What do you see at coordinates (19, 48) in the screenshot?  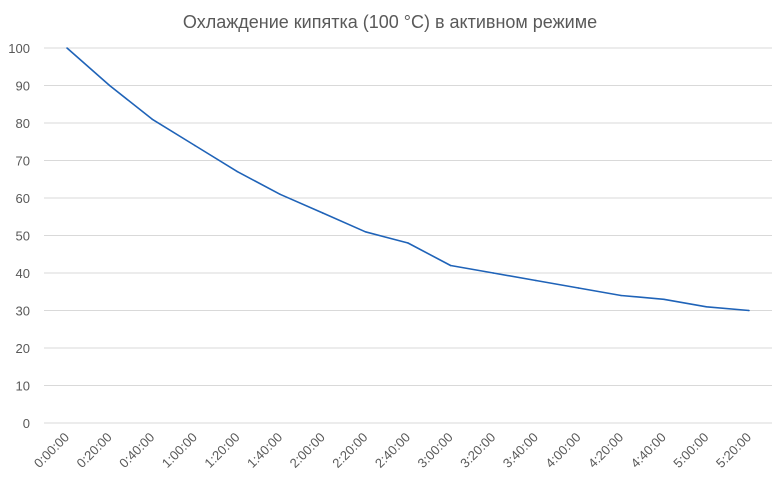 I see `y-tick-label: 100` at bounding box center [19, 48].